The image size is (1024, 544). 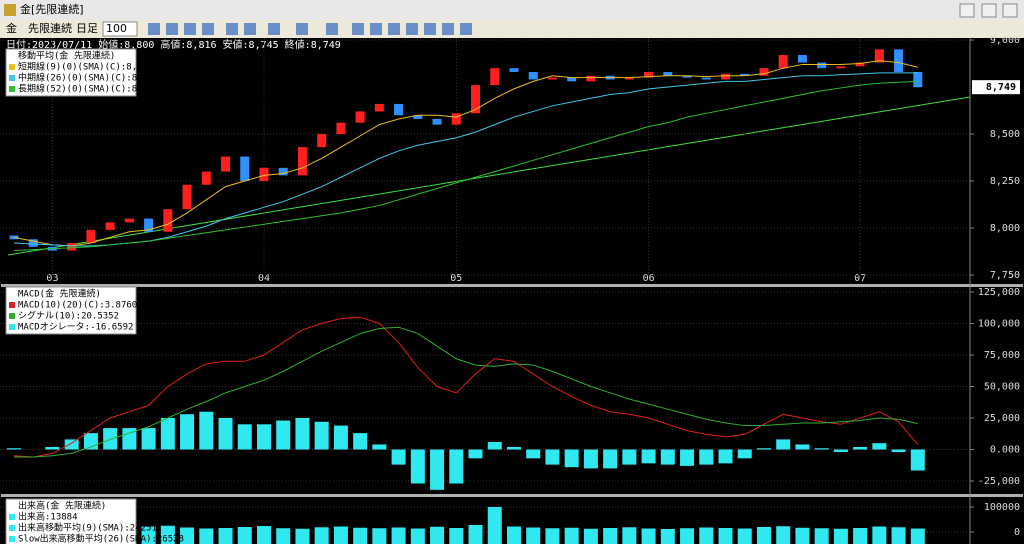 What do you see at coordinates (967, 10) in the screenshot?
I see `minimize-button` at bounding box center [967, 10].